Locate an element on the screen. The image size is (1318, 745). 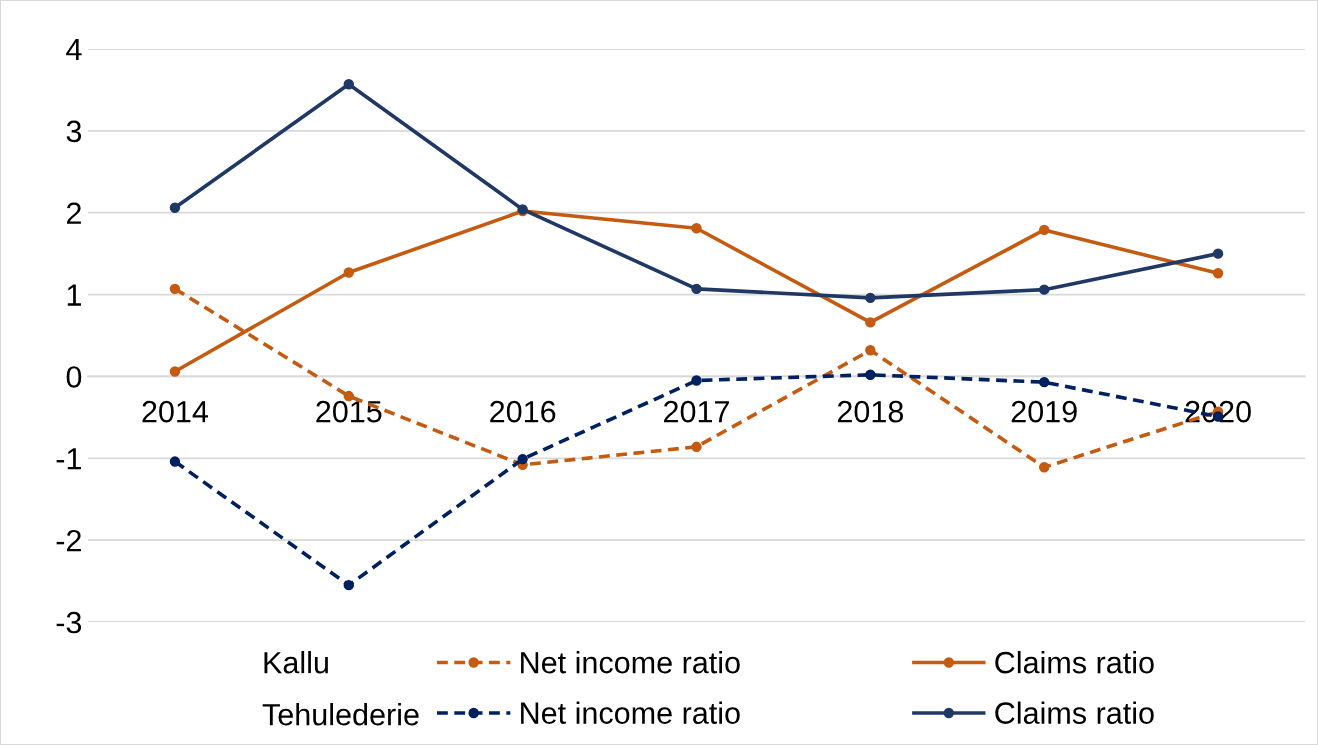
x-tick-label: 2016 is located at coordinates (523, 411).